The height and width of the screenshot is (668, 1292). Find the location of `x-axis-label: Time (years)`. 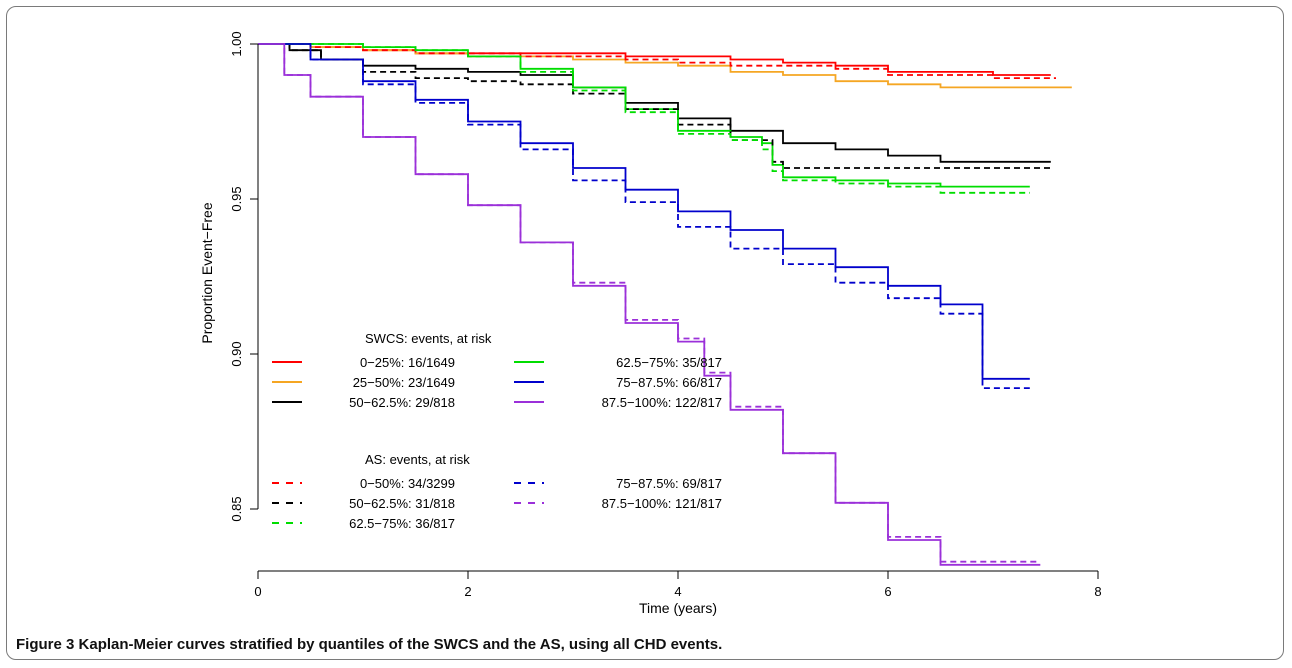

x-axis-label: Time (years) is located at coordinates (678, 608).